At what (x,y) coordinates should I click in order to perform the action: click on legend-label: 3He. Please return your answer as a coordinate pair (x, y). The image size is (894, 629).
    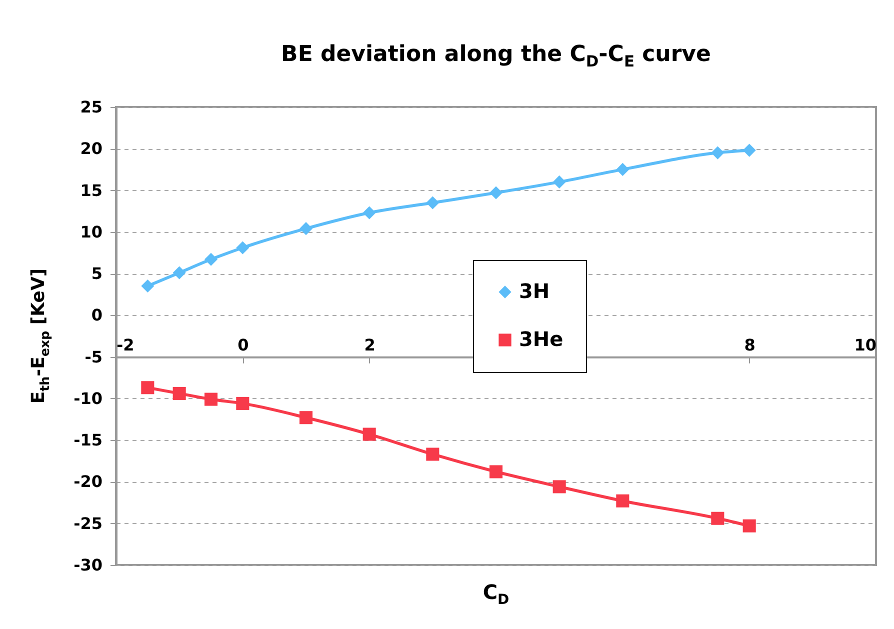
    Looking at the image, I should click on (541, 339).